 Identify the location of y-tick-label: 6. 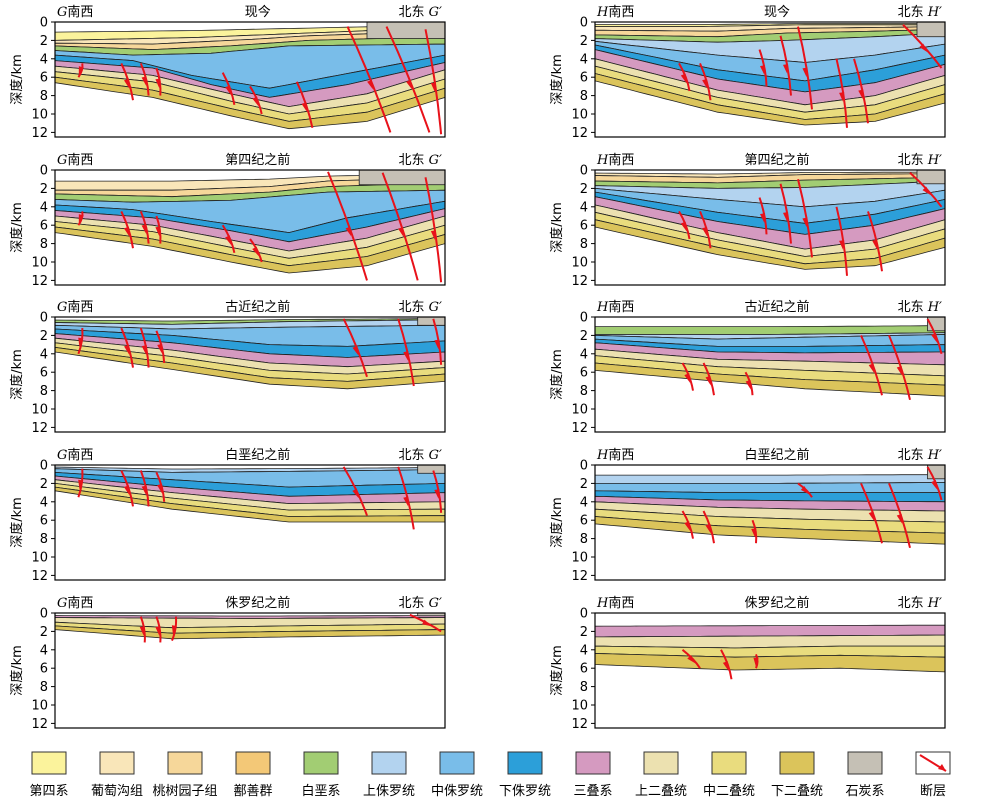
(44, 226).